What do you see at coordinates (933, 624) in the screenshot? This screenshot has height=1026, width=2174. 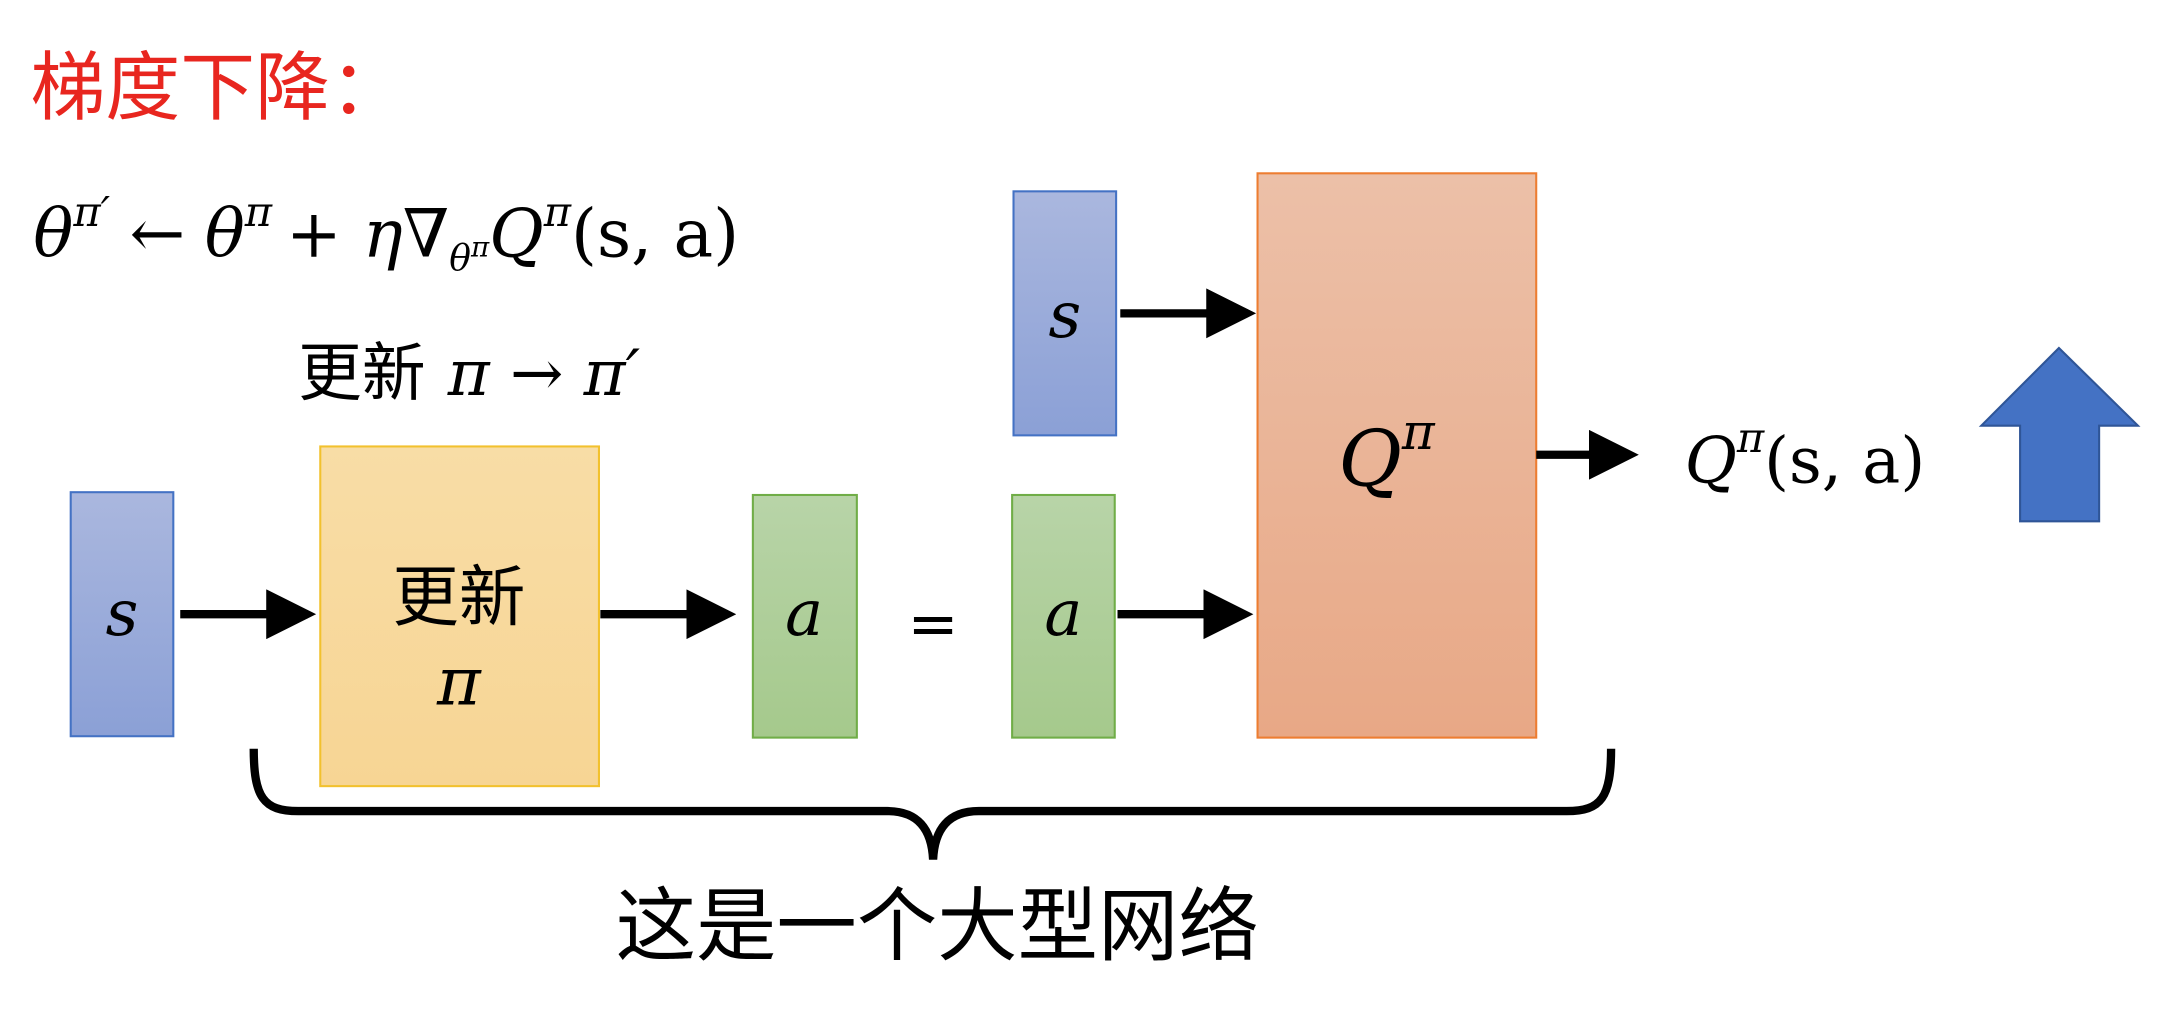 I see `equals-sign: =` at bounding box center [933, 624].